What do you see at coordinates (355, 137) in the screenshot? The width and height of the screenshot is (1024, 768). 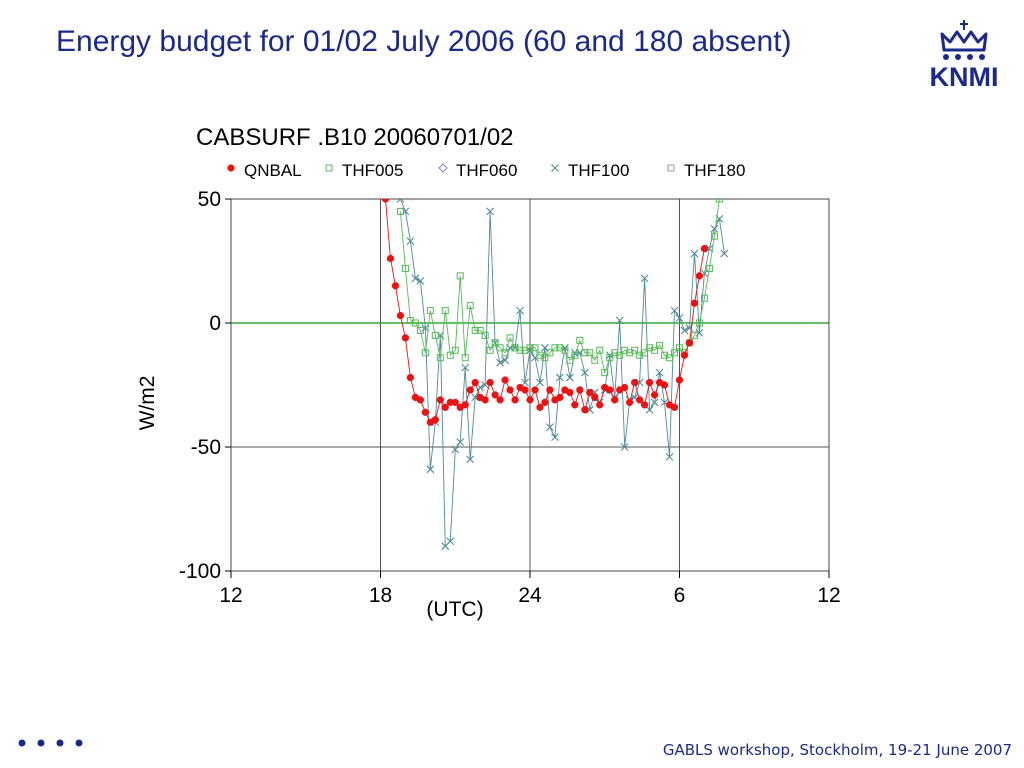 I see `chart-title: CABSURF .B10 20060701/02` at bounding box center [355, 137].